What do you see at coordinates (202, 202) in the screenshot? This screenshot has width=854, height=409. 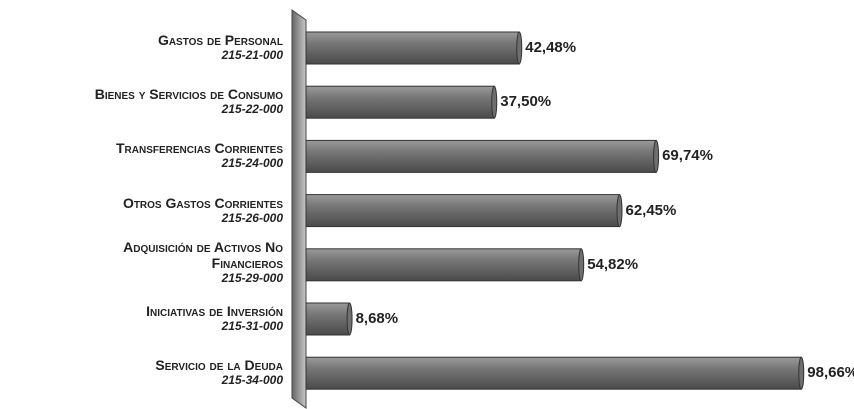 I see `category-name: Otros Gastos Corrientes` at bounding box center [202, 202].